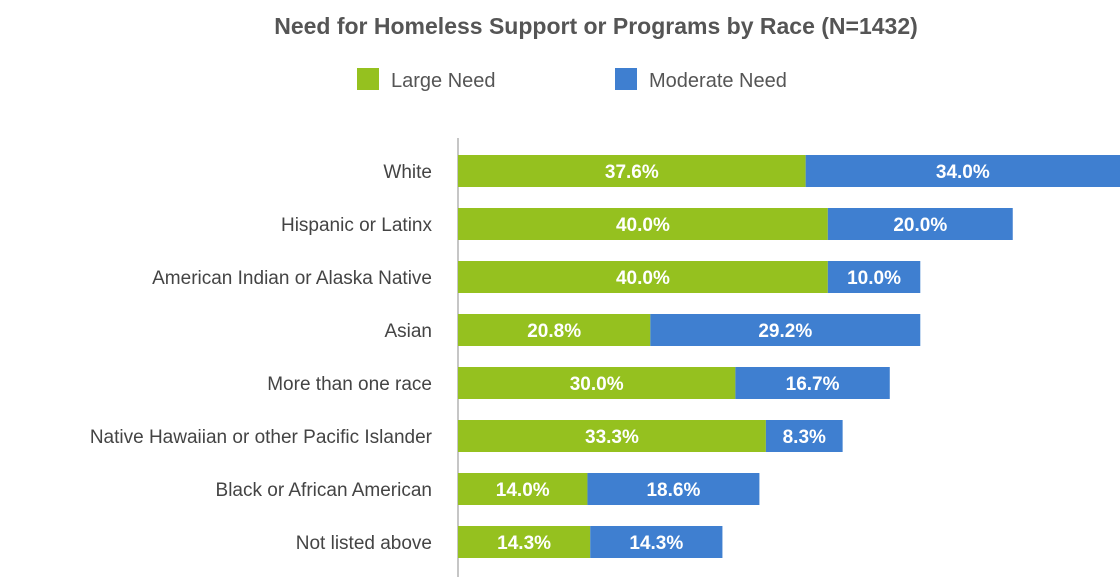 The image size is (1120, 577). Describe the element at coordinates (324, 490) in the screenshot. I see `category-label-black-or-african-american: Black or African American` at that location.